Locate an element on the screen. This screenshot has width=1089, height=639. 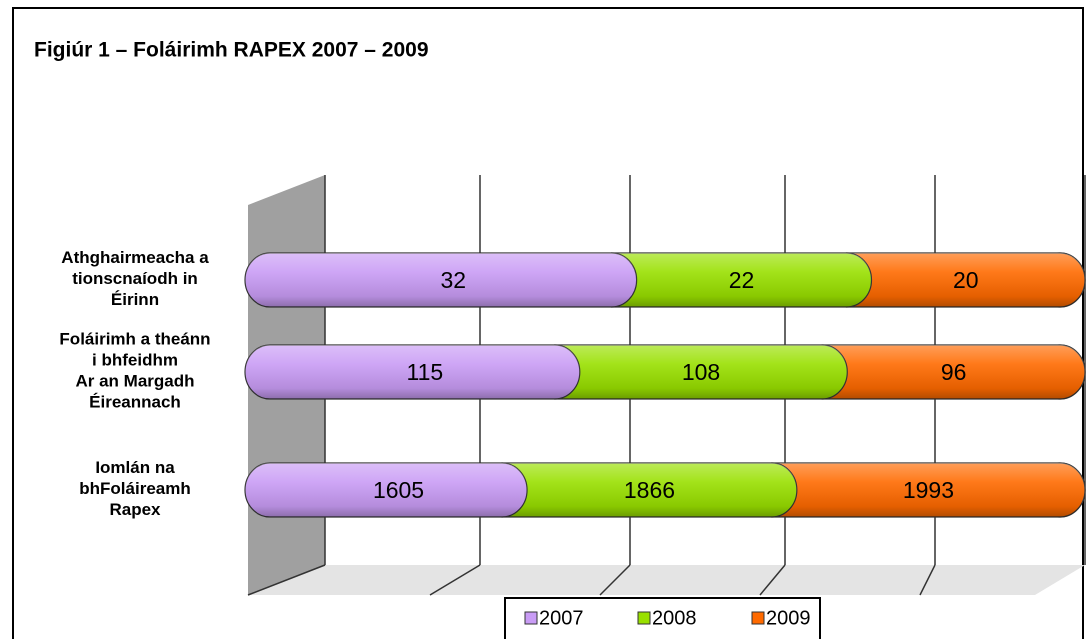
data-label: 108 is located at coordinates (701, 372).